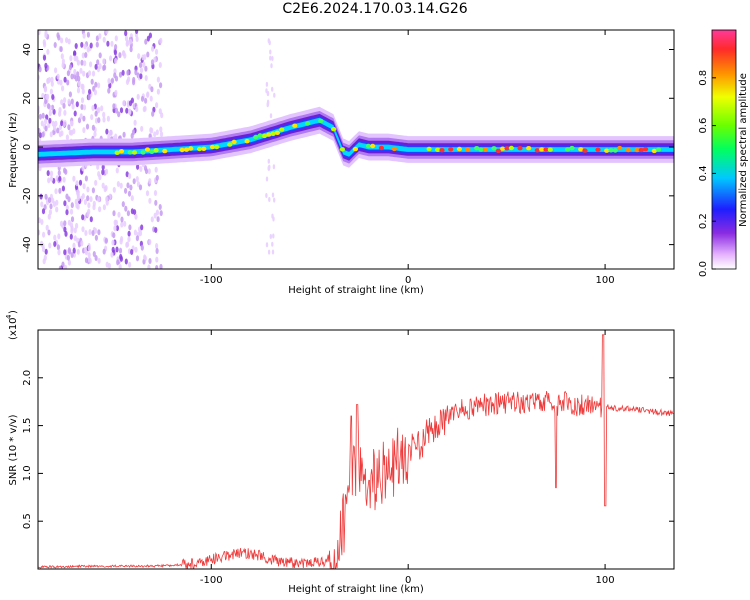  I want to click on colorbar-label: Normalized spectral amplitude, so click(743, 150).